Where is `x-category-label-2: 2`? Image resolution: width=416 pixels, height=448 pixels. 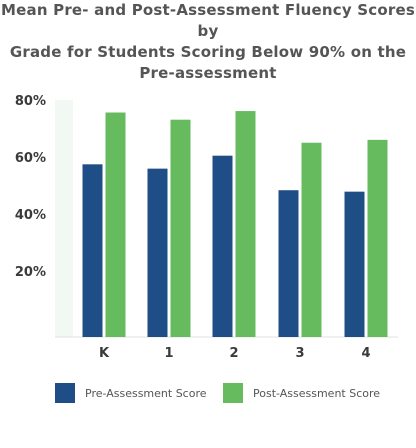
x-category-label-2: 2 is located at coordinates (233, 353).